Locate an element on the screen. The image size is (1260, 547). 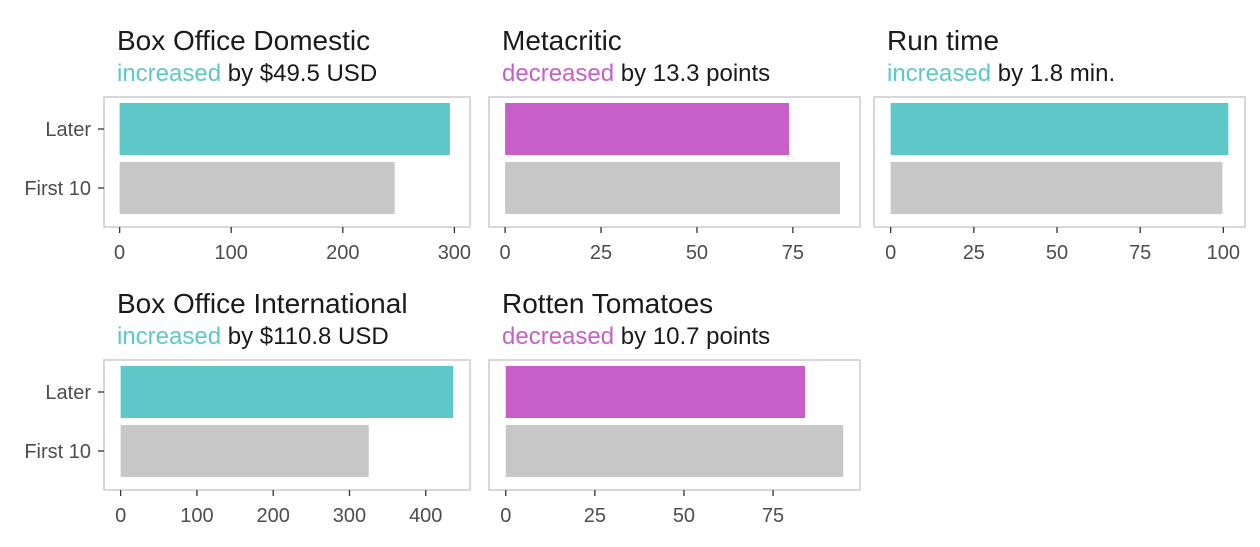
panel-title: Metacritic is located at coordinates (562, 40).